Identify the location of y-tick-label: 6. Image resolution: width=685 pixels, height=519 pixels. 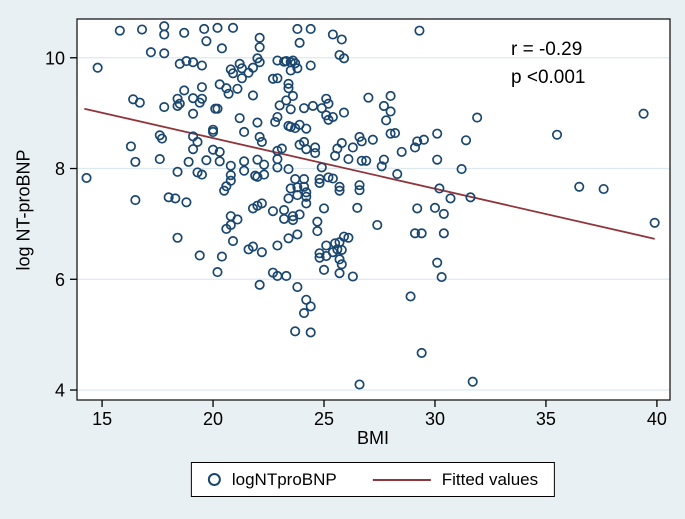
(60, 280).